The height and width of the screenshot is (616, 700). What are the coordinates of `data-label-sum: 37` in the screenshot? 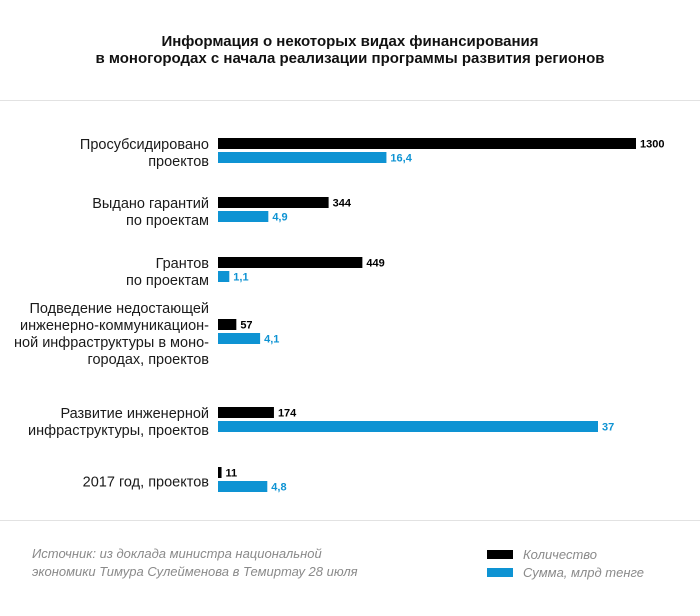 It's located at (608, 428).